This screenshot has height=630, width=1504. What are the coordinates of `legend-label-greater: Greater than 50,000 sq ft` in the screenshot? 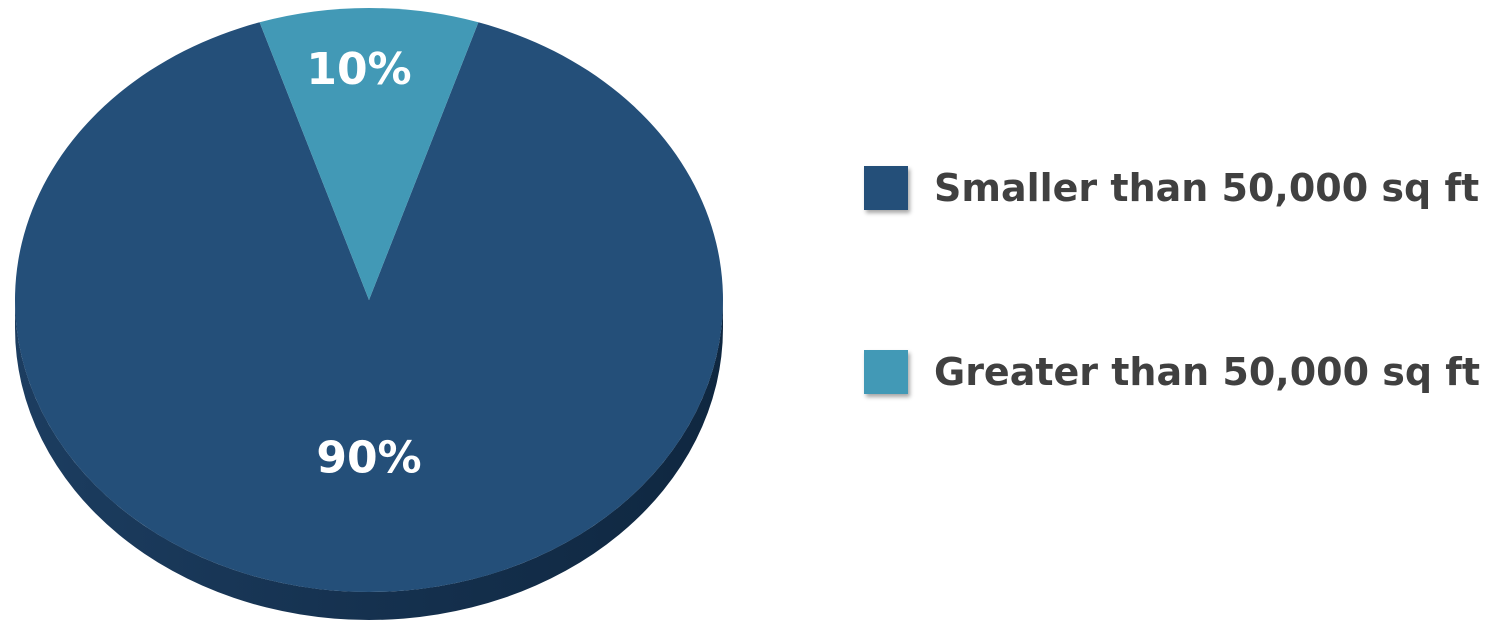 It's located at (1207, 372).